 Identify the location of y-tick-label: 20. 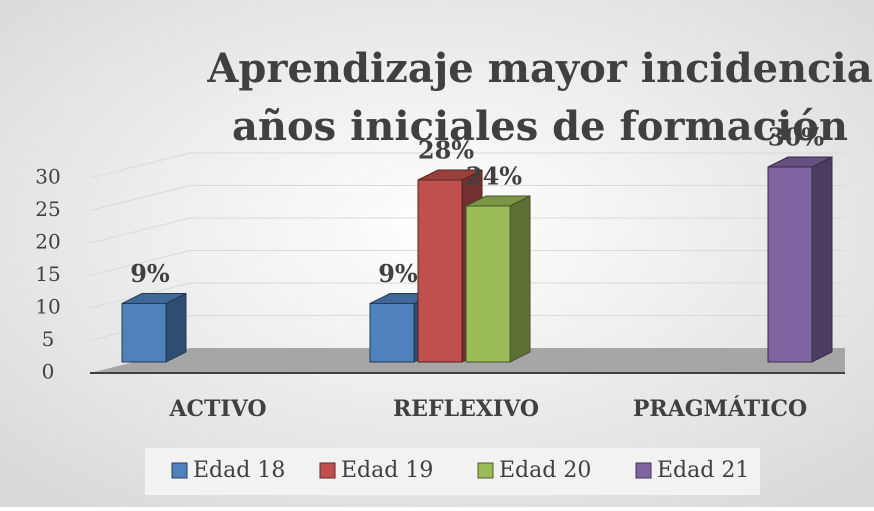
(47, 242).